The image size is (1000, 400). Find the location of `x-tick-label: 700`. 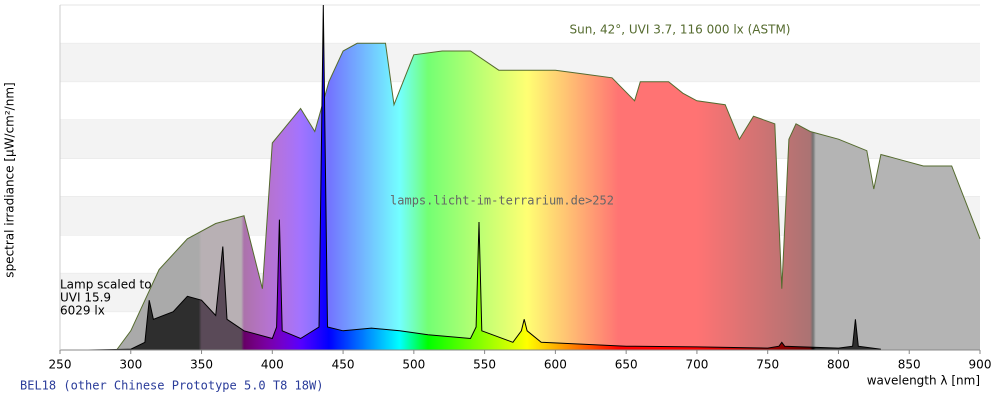

x-tick-label: 700 is located at coordinates (696, 365).